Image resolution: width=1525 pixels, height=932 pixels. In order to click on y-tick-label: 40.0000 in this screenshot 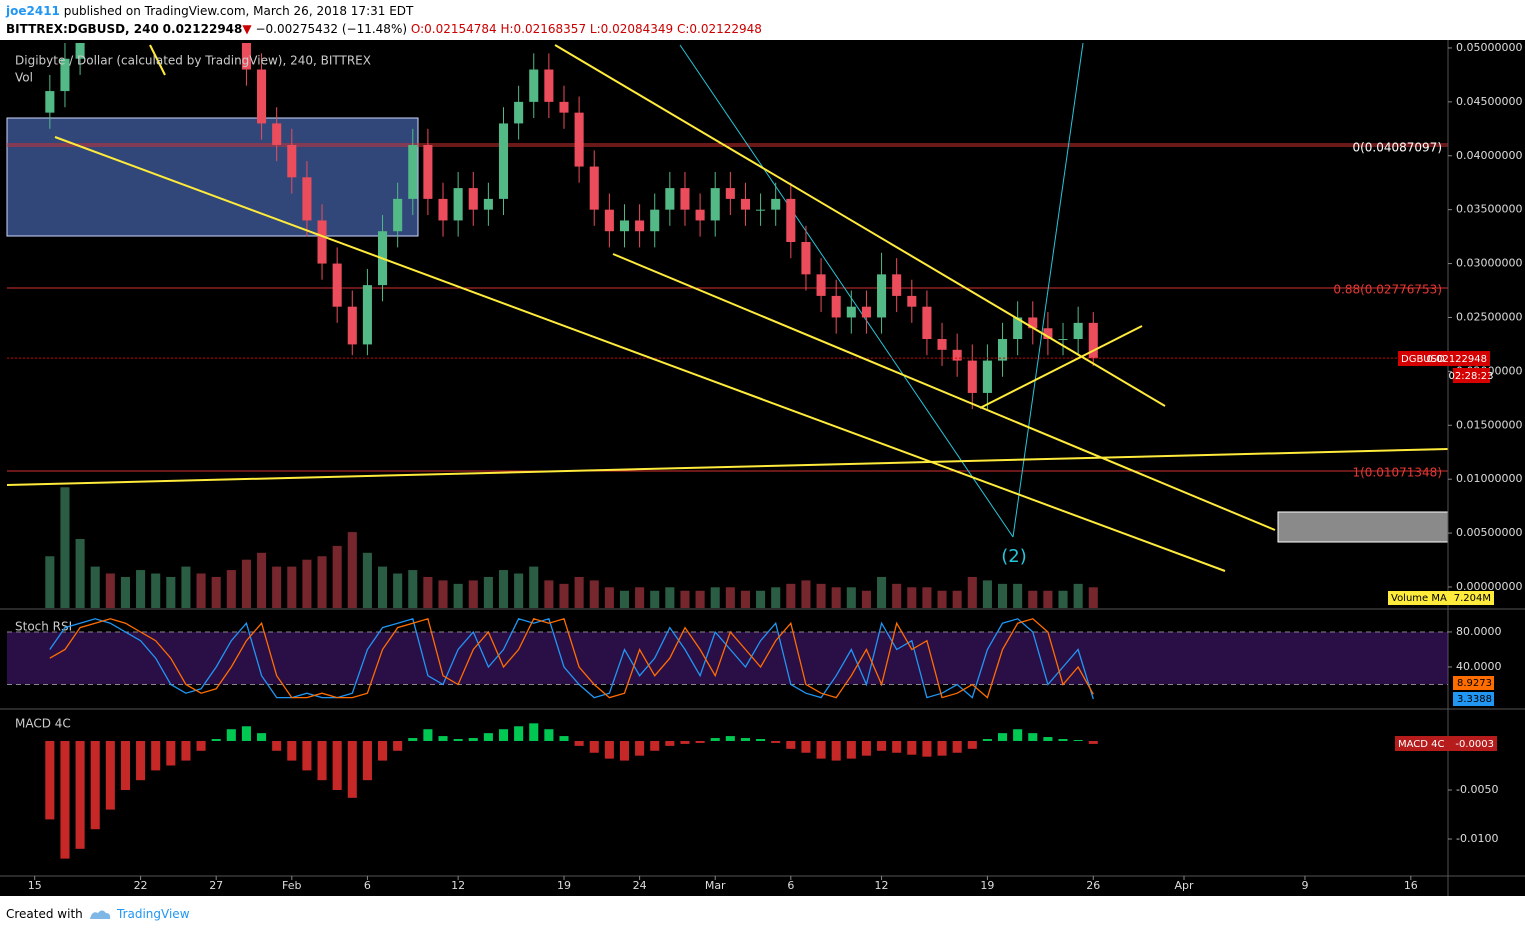, I will do `click(1479, 666)`.